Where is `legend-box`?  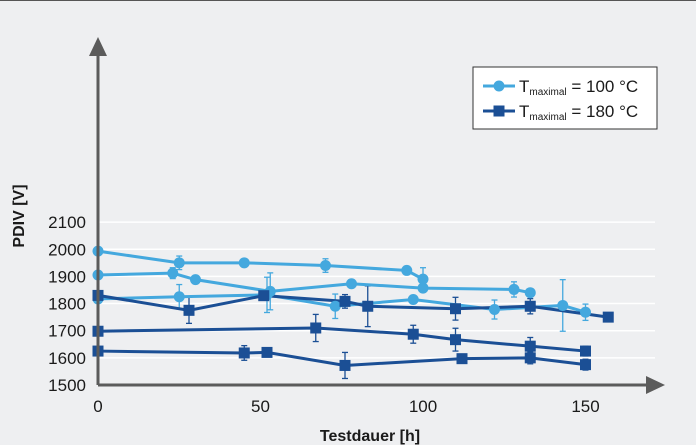 legend-box is located at coordinates (565, 98).